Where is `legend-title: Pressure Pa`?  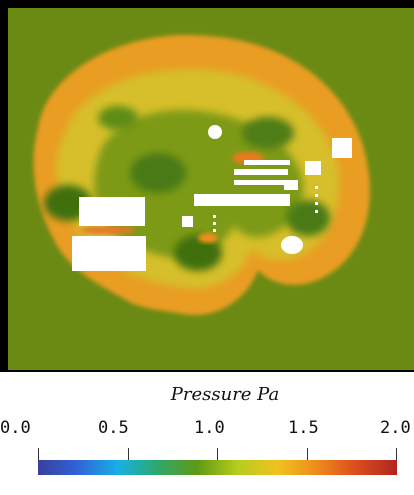 legend-title: Pressure Pa is located at coordinates (225, 394).